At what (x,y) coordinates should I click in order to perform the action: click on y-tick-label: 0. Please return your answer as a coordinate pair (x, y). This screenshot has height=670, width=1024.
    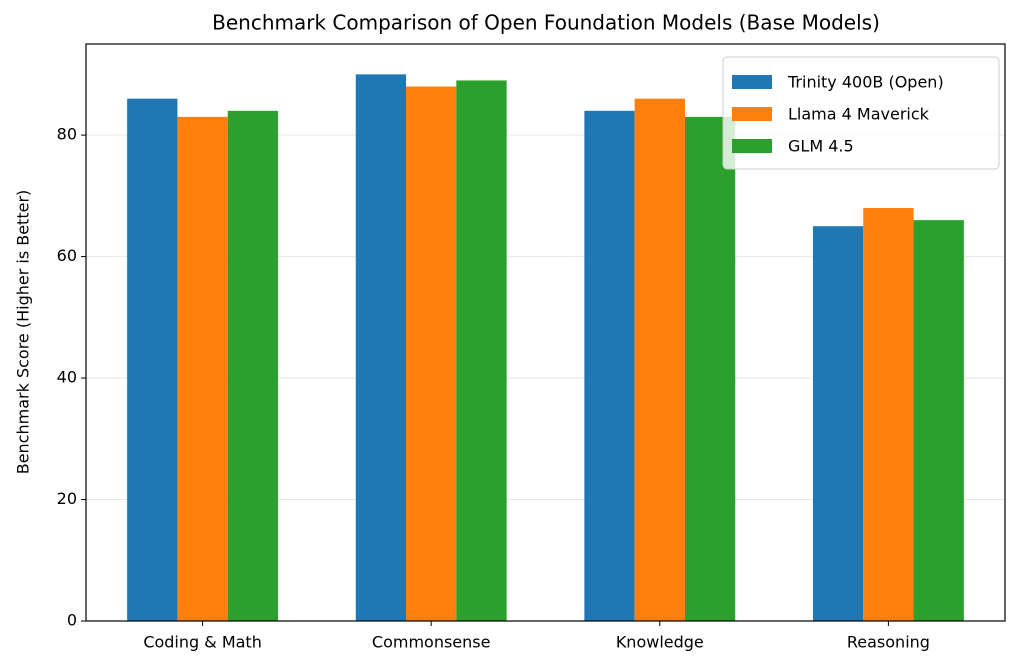
    Looking at the image, I should click on (72, 620).